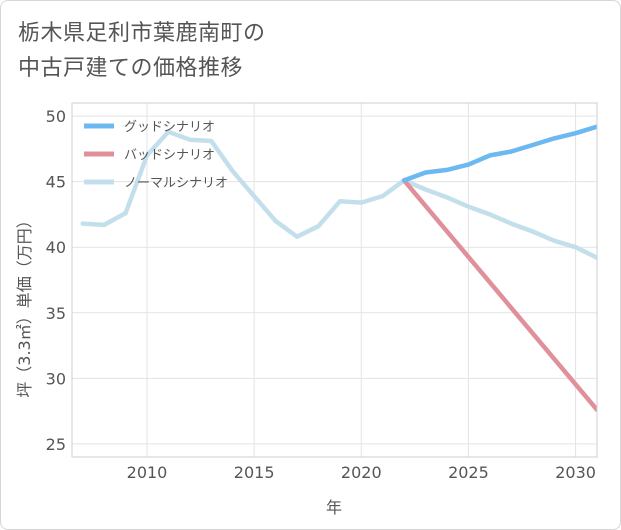  What do you see at coordinates (169, 127) in the screenshot?
I see `legend-label-0: グッドシナリオ` at bounding box center [169, 127].